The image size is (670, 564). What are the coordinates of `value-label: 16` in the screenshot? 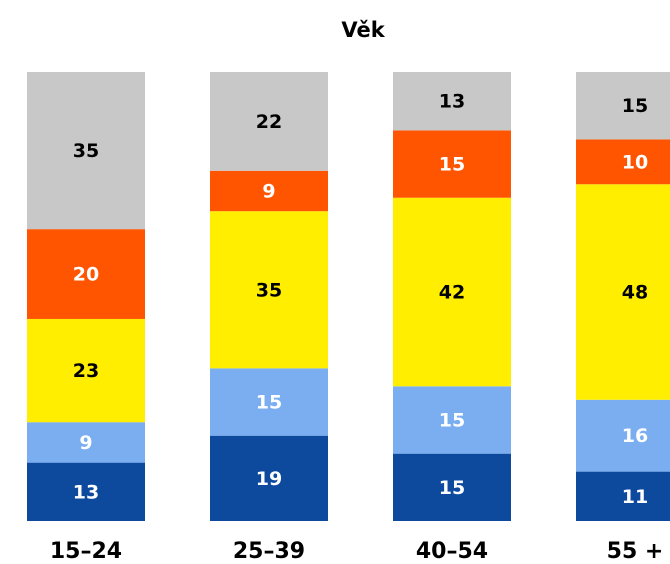 It's located at (635, 436).